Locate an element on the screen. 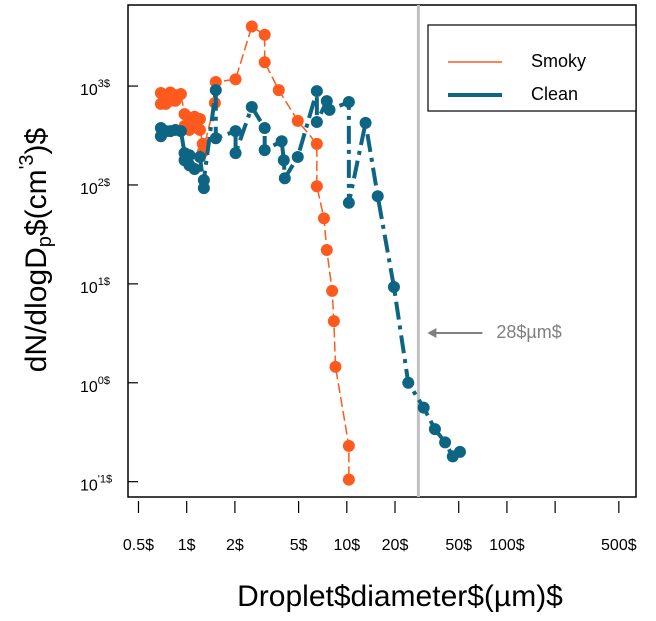 The height and width of the screenshot is (621, 656). y-tick-label: 101$ is located at coordinates (95, 286).